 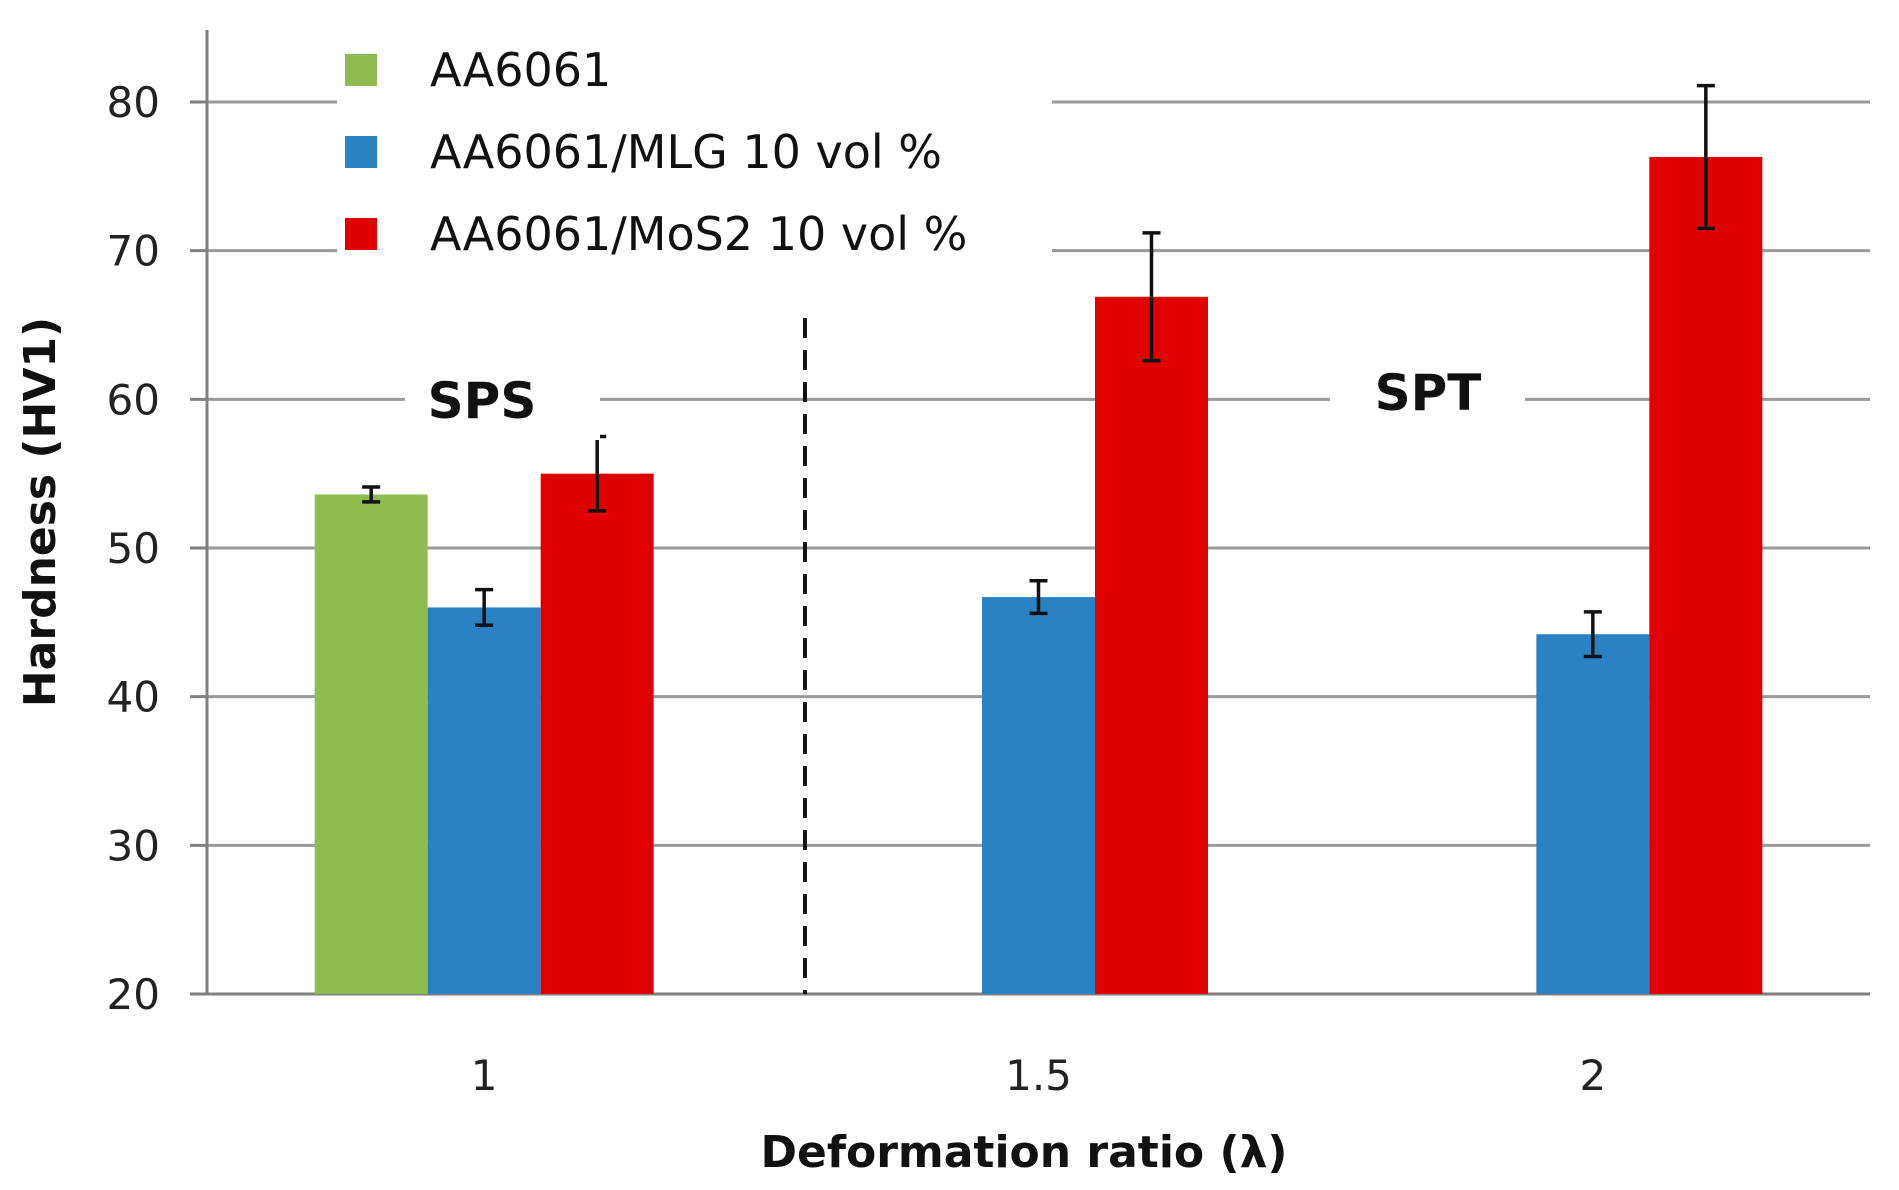 What do you see at coordinates (40, 512) in the screenshot?
I see `y-axis-title: Hardness (HV1)` at bounding box center [40, 512].